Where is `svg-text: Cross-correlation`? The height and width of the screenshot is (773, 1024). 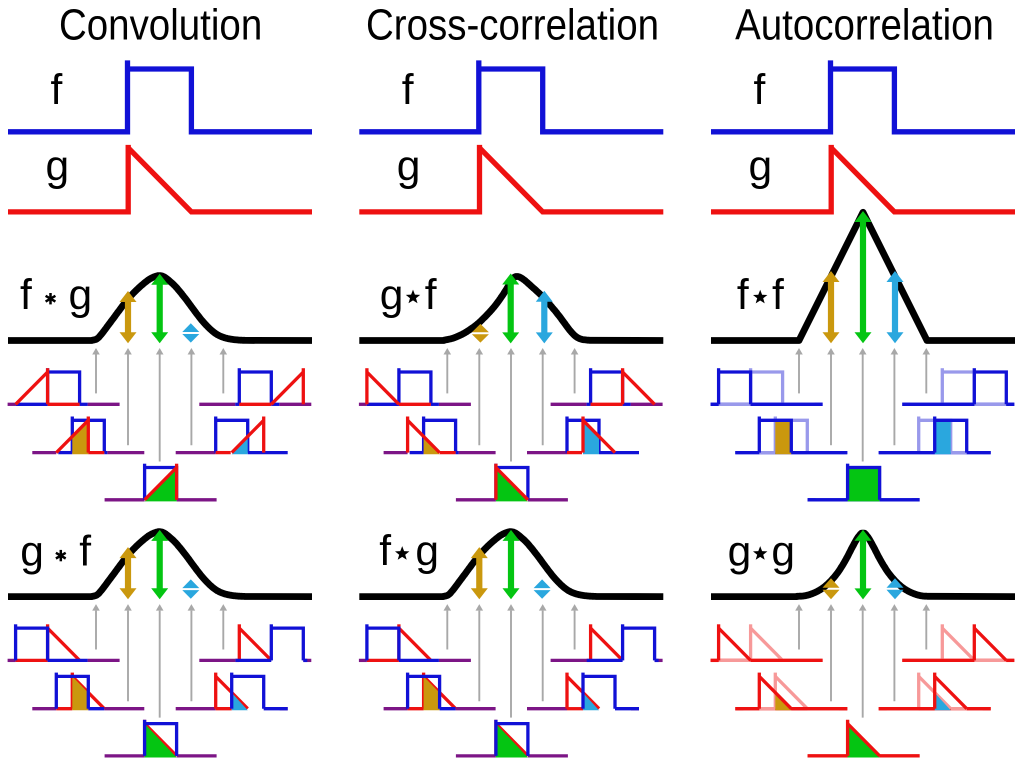 svg-text: Cross-correlation is located at coordinates (512, 24).